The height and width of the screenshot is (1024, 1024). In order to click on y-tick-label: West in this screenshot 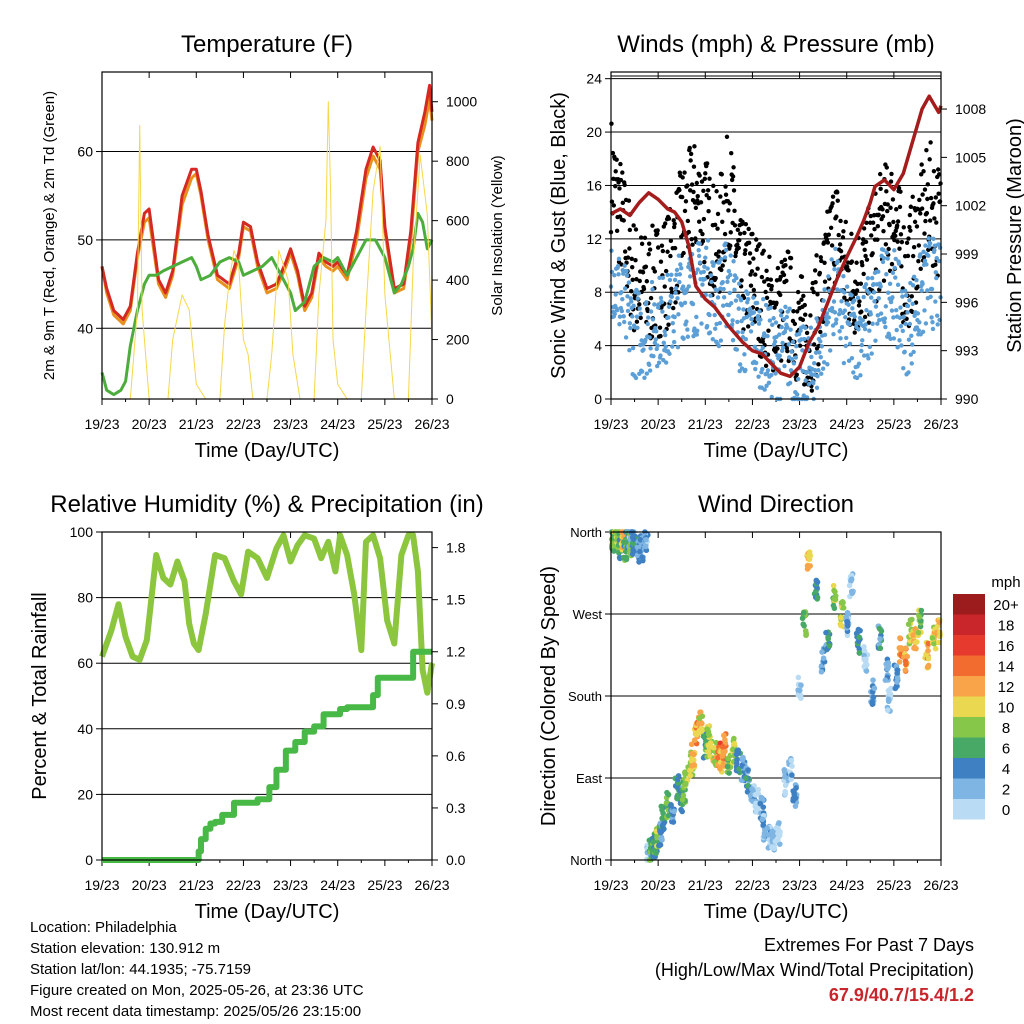, I will do `click(588, 614)`.